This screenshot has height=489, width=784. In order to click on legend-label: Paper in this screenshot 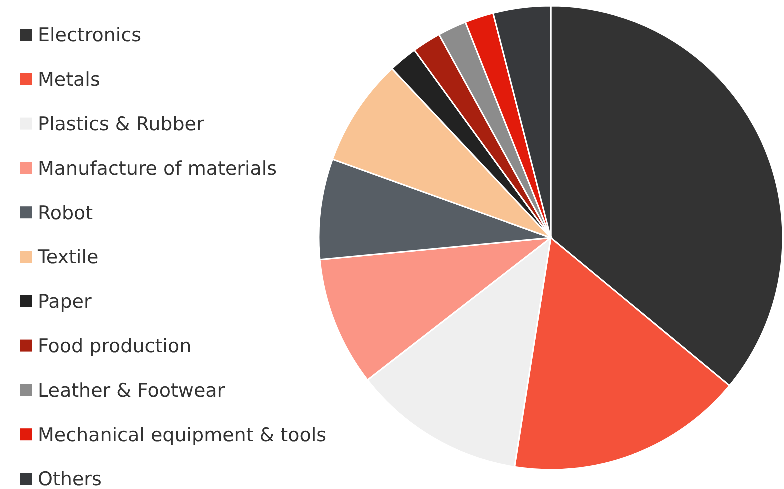, I will do `click(65, 302)`.